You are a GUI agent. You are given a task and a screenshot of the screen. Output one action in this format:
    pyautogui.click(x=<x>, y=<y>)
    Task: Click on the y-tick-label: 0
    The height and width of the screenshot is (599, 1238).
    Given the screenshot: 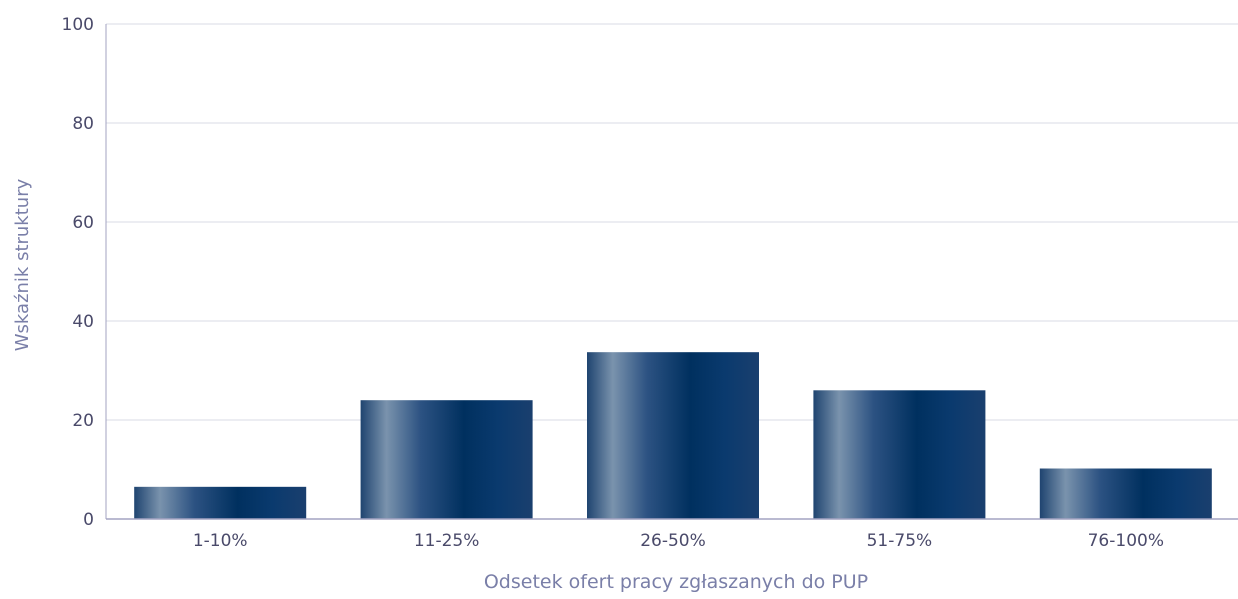 What is the action you would take?
    pyautogui.click(x=88, y=520)
    